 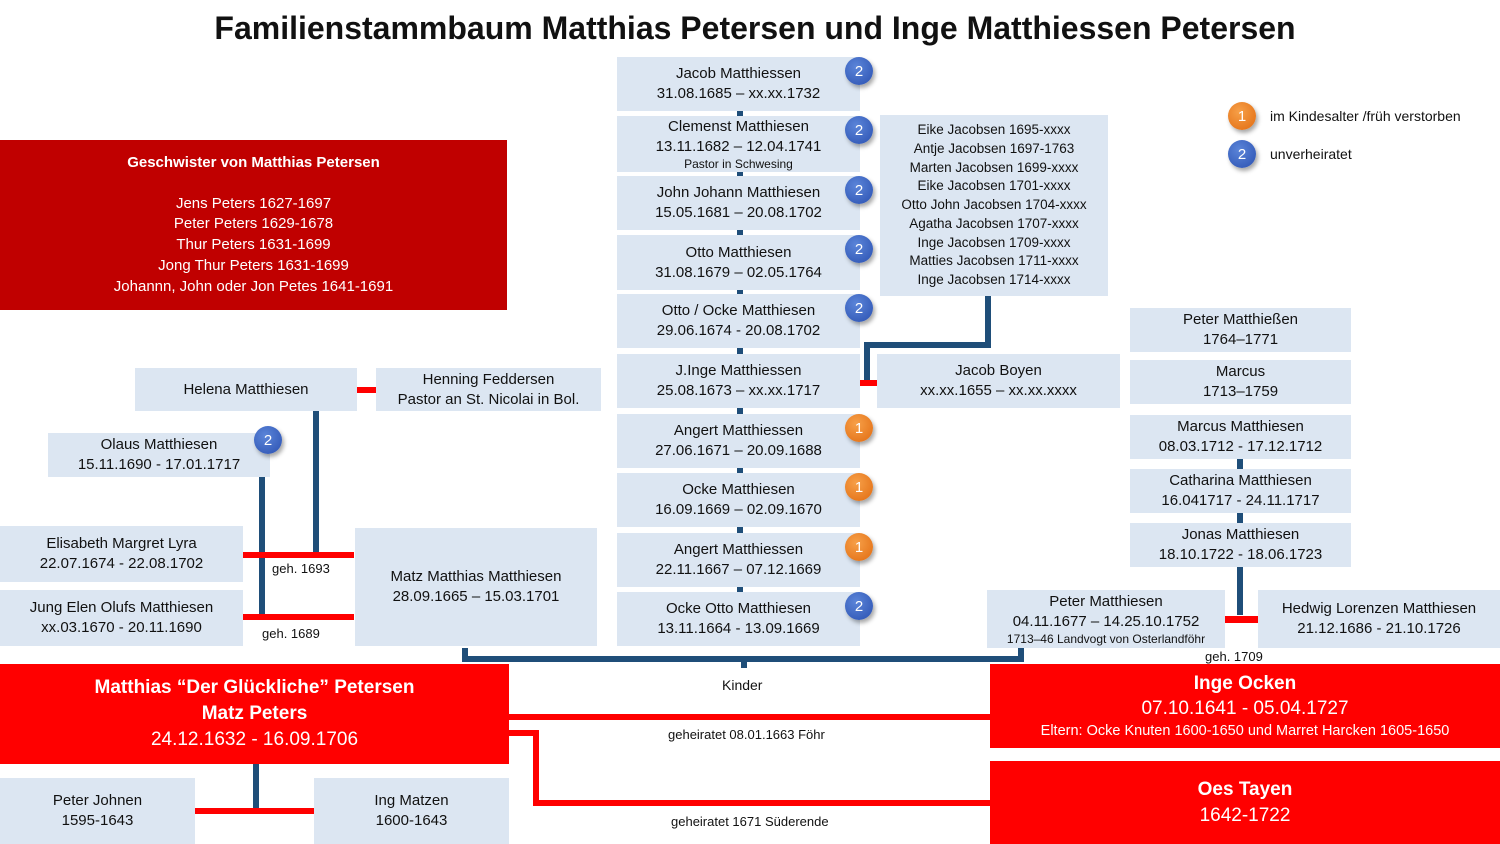 I want to click on person-name: Ing Matzen, so click(x=411, y=800).